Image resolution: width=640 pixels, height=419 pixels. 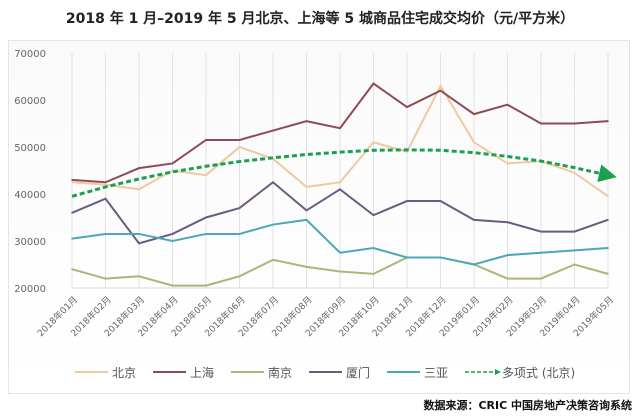 I want to click on legend-label: 北京, so click(x=124, y=373).